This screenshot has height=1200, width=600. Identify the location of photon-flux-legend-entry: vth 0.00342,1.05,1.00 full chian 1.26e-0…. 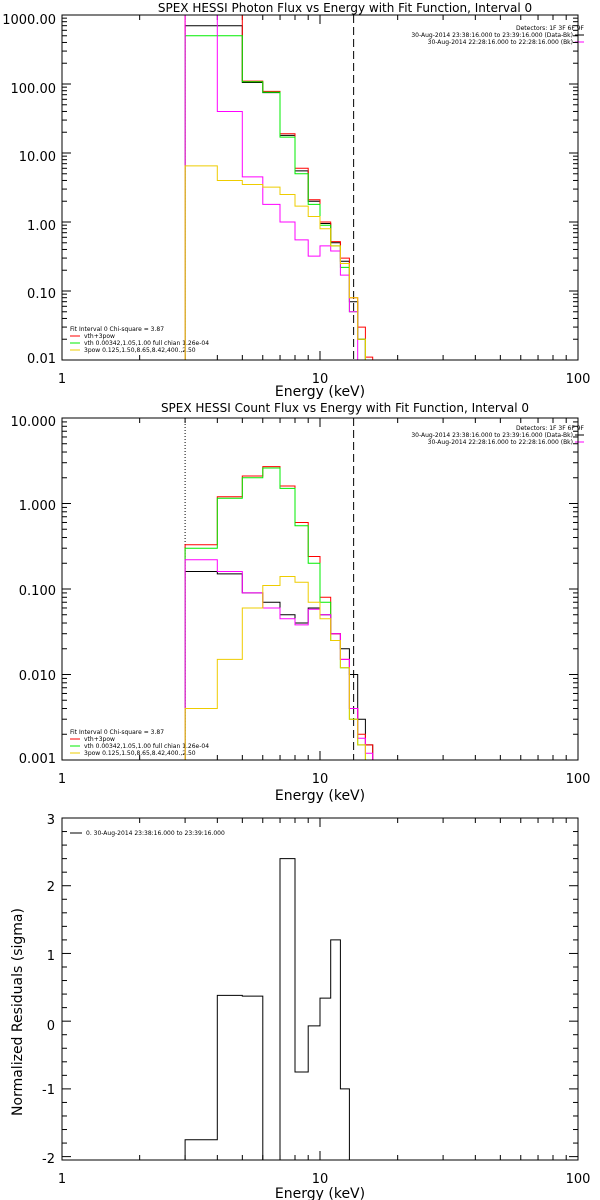
(146, 343).